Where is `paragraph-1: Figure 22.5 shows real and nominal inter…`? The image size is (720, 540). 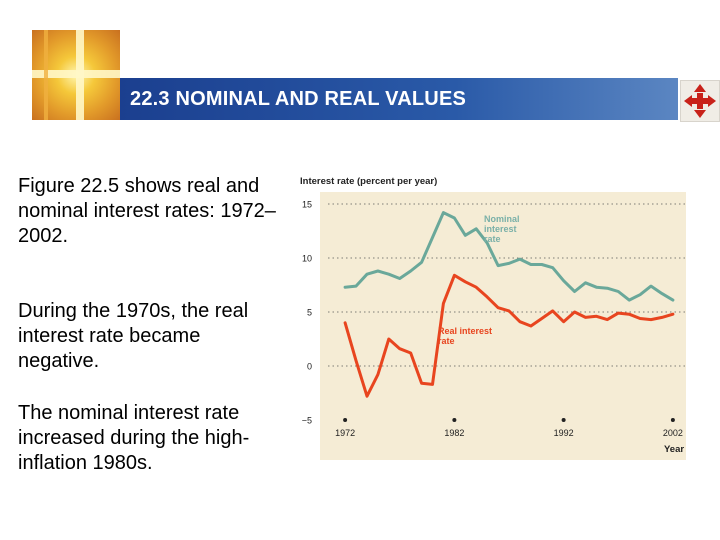 paragraph-1: Figure 22.5 shows real and nominal inter… is located at coordinates (147, 211).